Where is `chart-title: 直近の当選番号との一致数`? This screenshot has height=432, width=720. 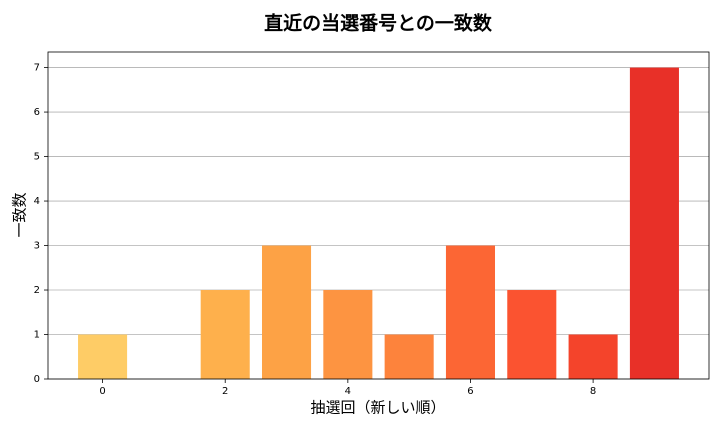 chart-title: 直近の当選番号との一致数 is located at coordinates (378, 23).